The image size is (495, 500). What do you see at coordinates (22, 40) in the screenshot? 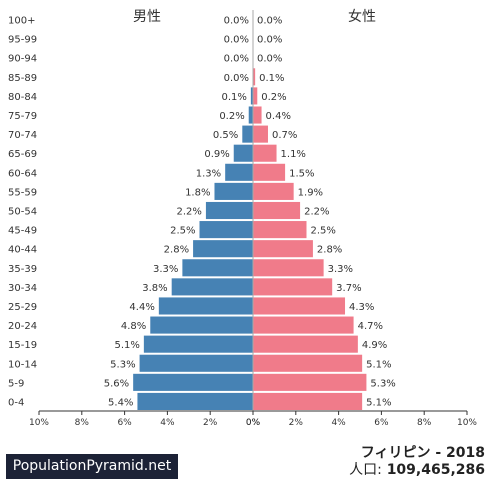
I see `age-label-95-99: 95-99` at bounding box center [22, 40].